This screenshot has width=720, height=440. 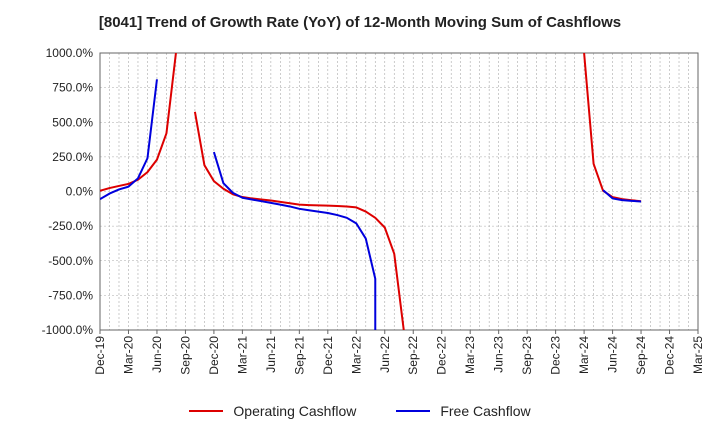 What do you see at coordinates (556, 355) in the screenshot?
I see `x-tick-label: Dec-23` at bounding box center [556, 355].